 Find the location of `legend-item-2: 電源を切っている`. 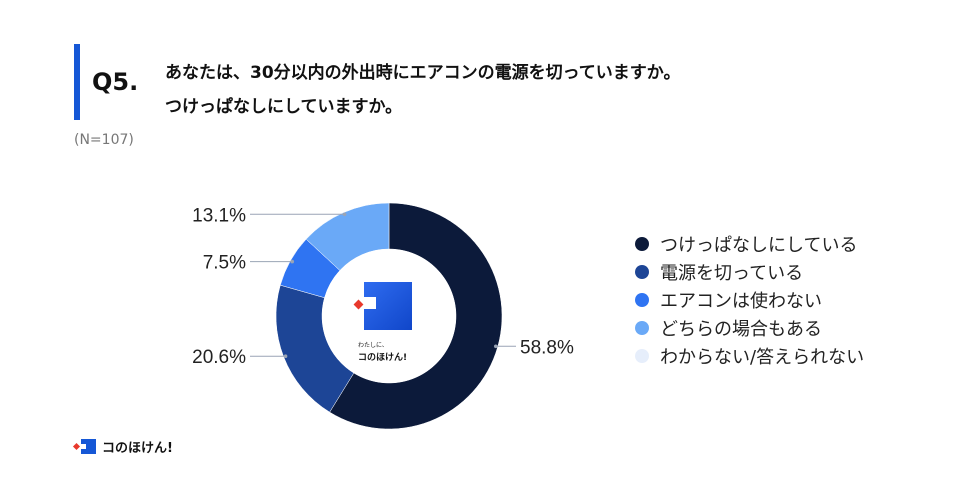

legend-item-2: 電源を切っている is located at coordinates (749, 272).